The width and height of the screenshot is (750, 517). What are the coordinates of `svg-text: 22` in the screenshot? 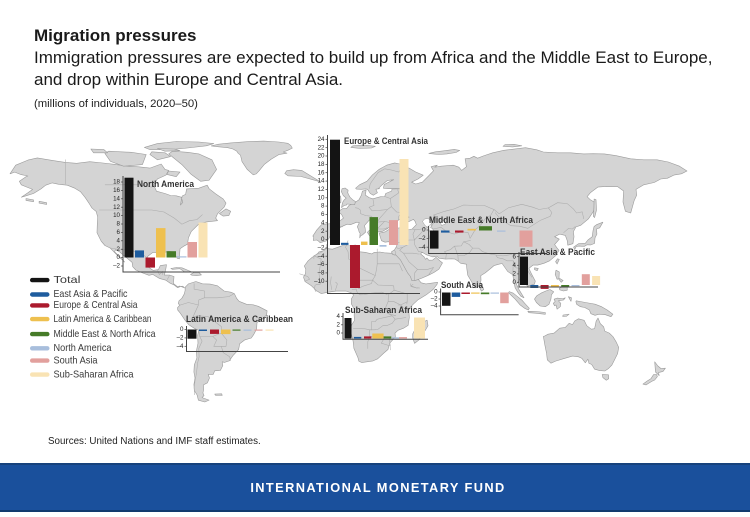 It's located at (321, 147).